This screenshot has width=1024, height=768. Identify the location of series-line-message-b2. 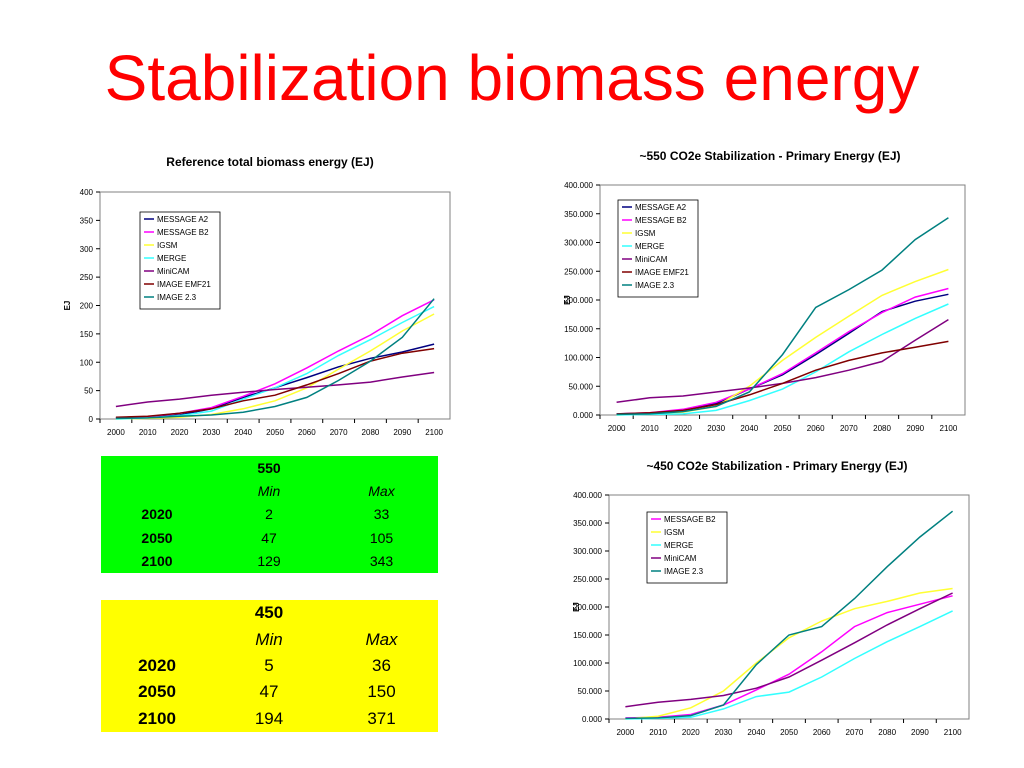
(789, 657).